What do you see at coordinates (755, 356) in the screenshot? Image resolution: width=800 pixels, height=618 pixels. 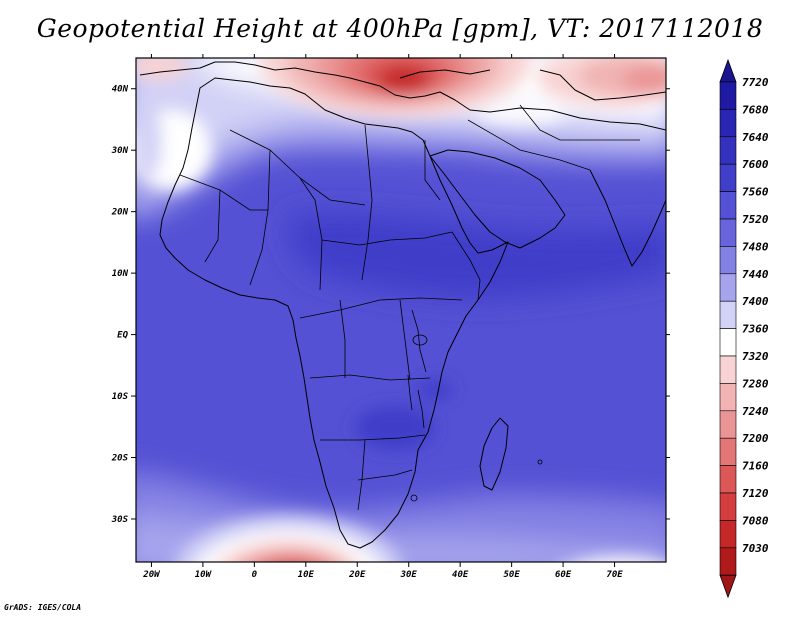 I see `colorbar-label: 7320` at bounding box center [755, 356].